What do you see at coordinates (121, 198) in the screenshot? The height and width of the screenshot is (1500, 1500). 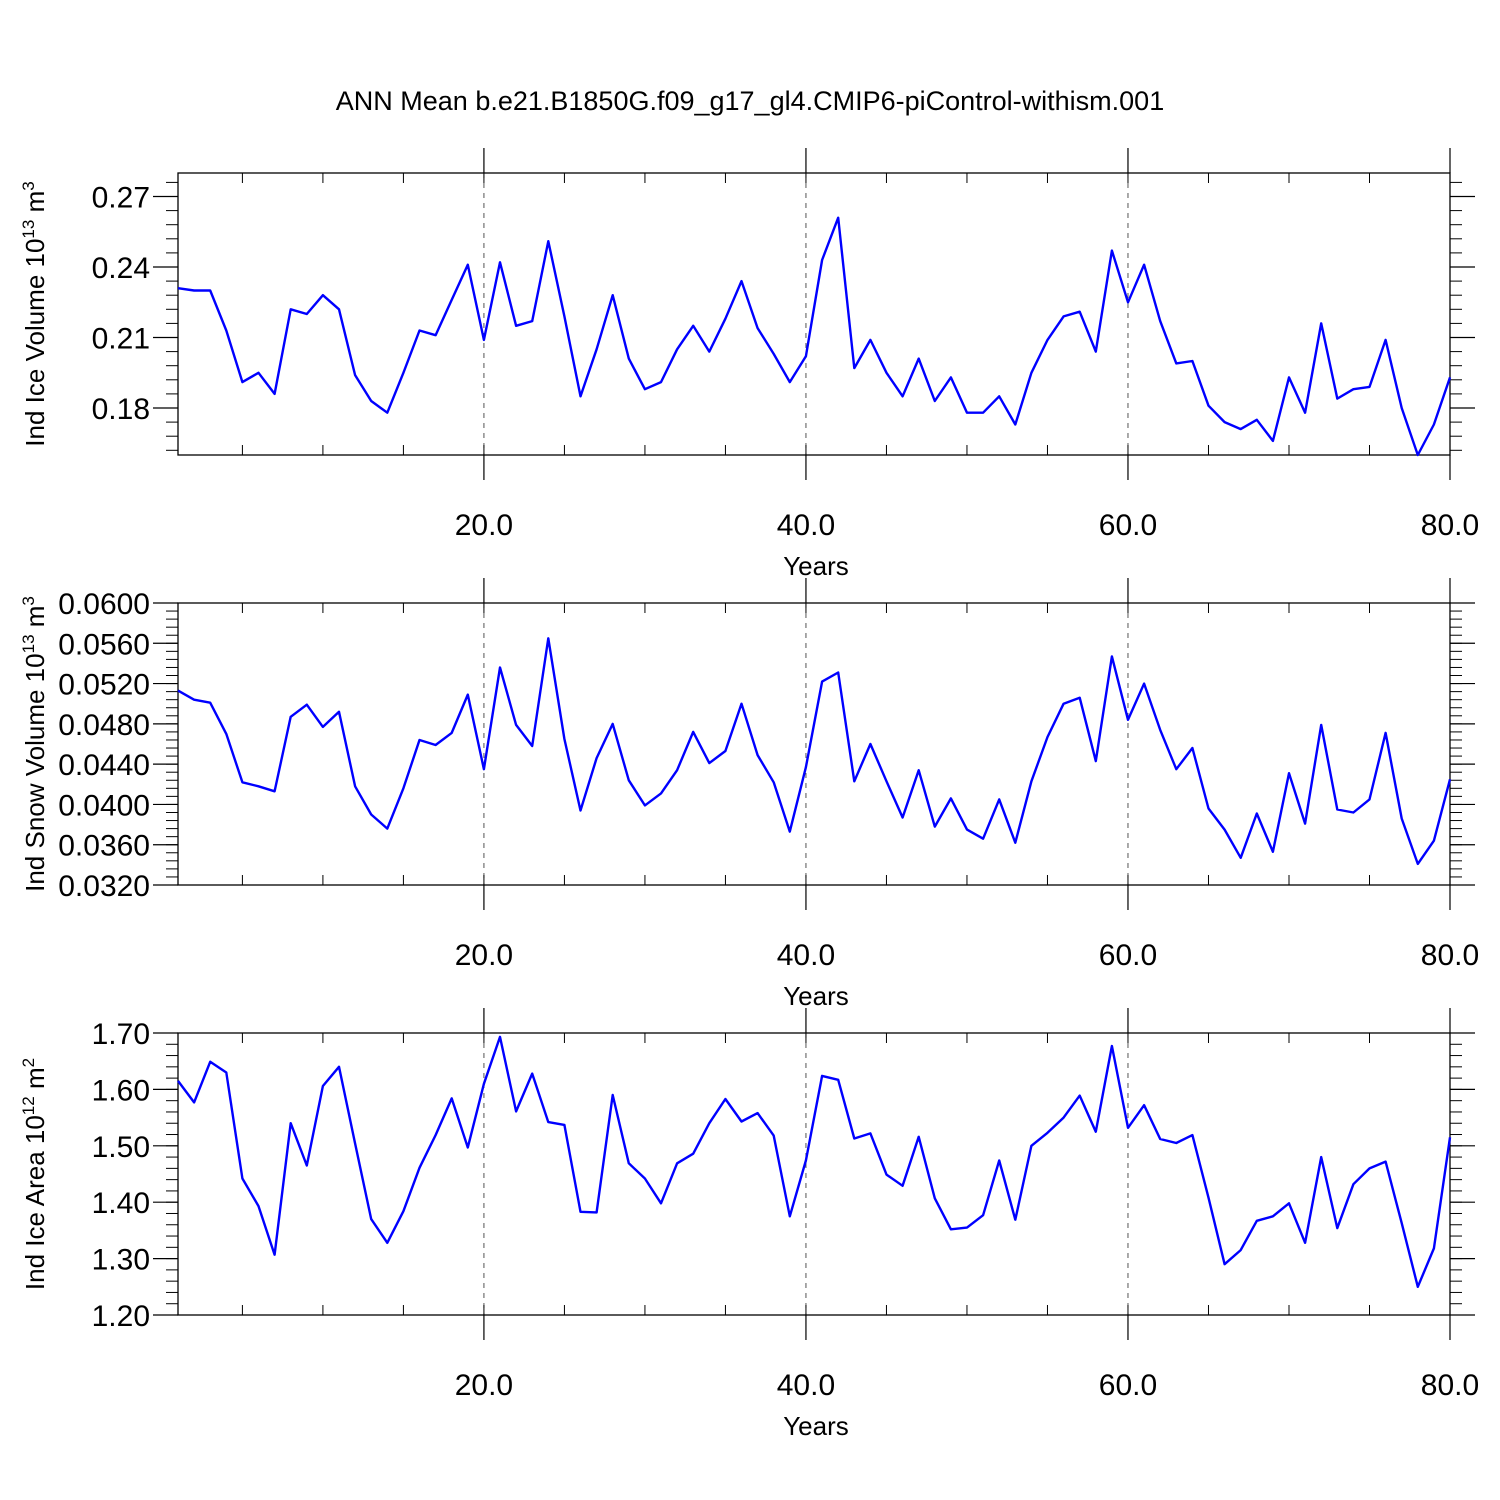 I see `y-tick-label: 0.27` at bounding box center [121, 198].